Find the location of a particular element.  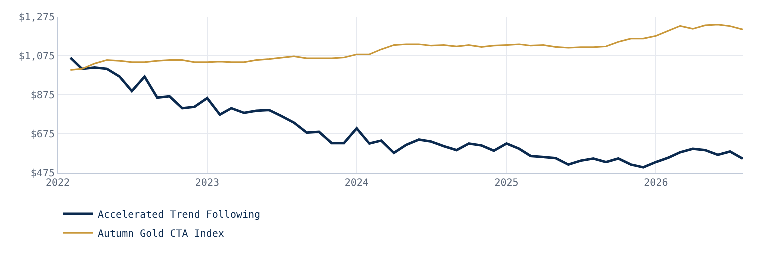

legend-label: Accelerated Trend Following is located at coordinates (179, 215).